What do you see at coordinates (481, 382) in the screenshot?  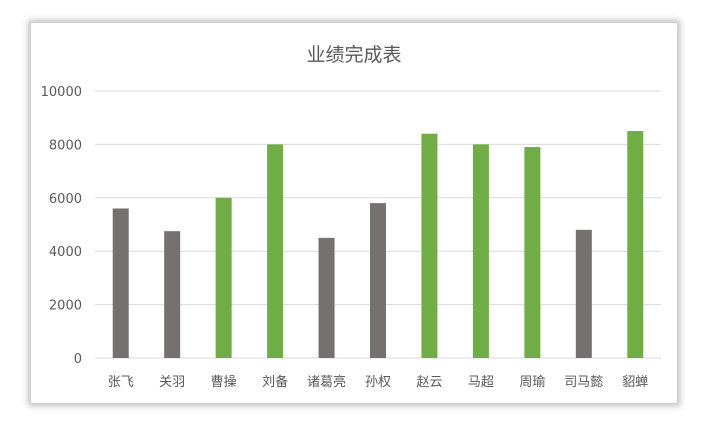 I see `x-tick-label: 马超` at bounding box center [481, 382].